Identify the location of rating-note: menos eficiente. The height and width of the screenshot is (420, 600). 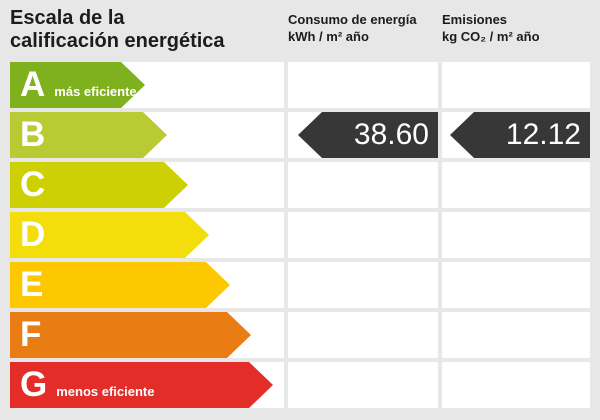
(105, 391).